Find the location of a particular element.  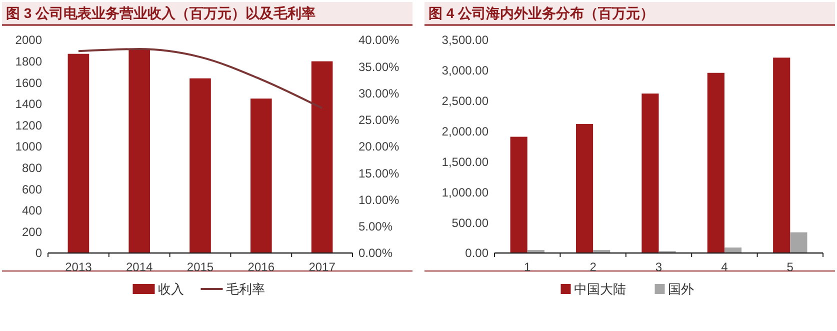

chart-title: 图 3 公司电表业务营业收入（百万元）以及毛利率 is located at coordinates (161, 13).